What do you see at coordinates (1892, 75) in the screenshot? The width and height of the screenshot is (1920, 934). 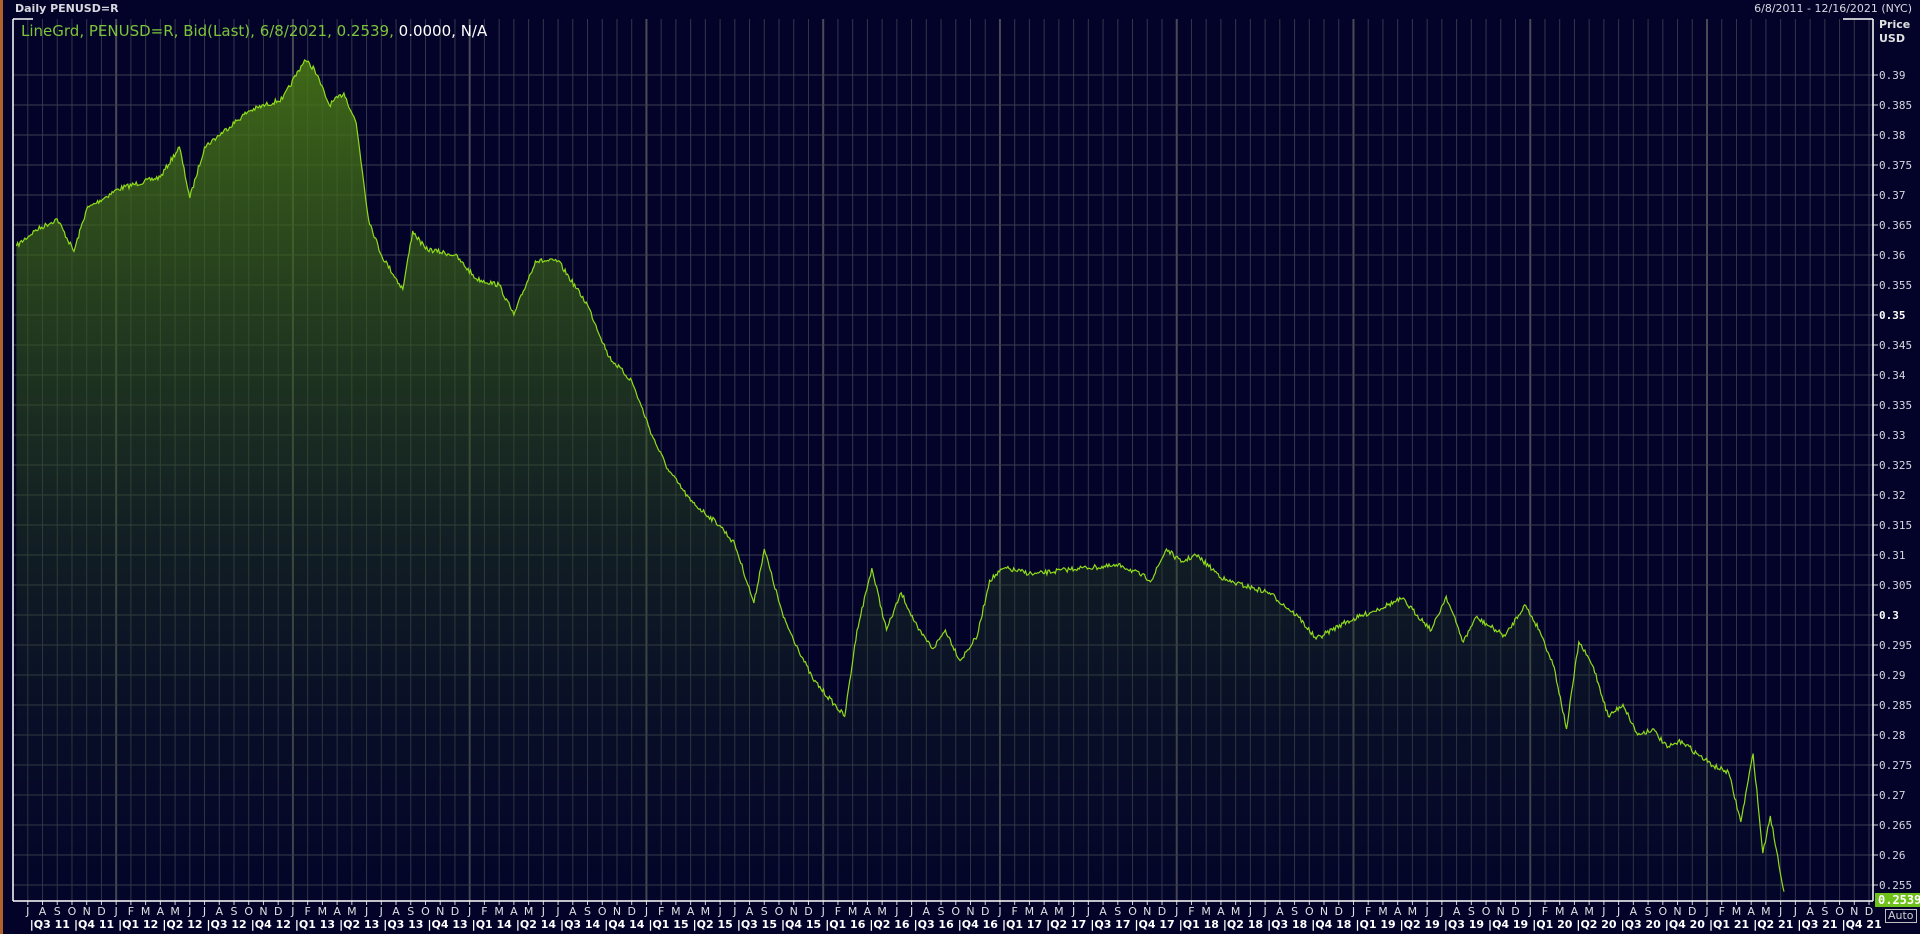 I see `price-tick-label: 0.39` at bounding box center [1892, 75].